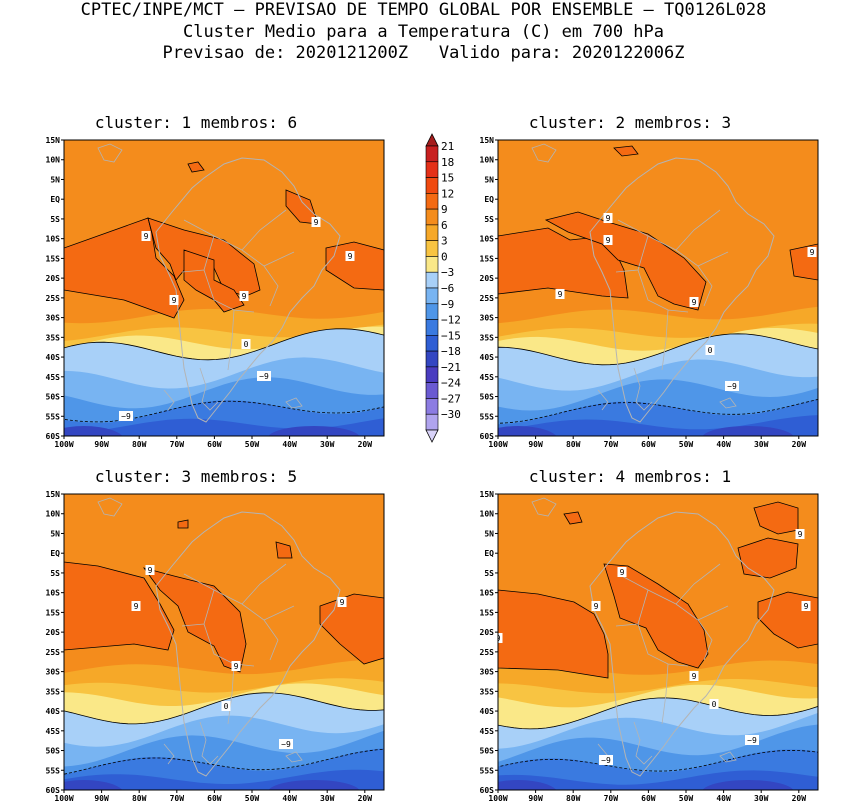 The width and height of the screenshot is (847, 803). Describe the element at coordinates (648, 444) in the screenshot. I see `lon-tick-label: 60W` at that location.